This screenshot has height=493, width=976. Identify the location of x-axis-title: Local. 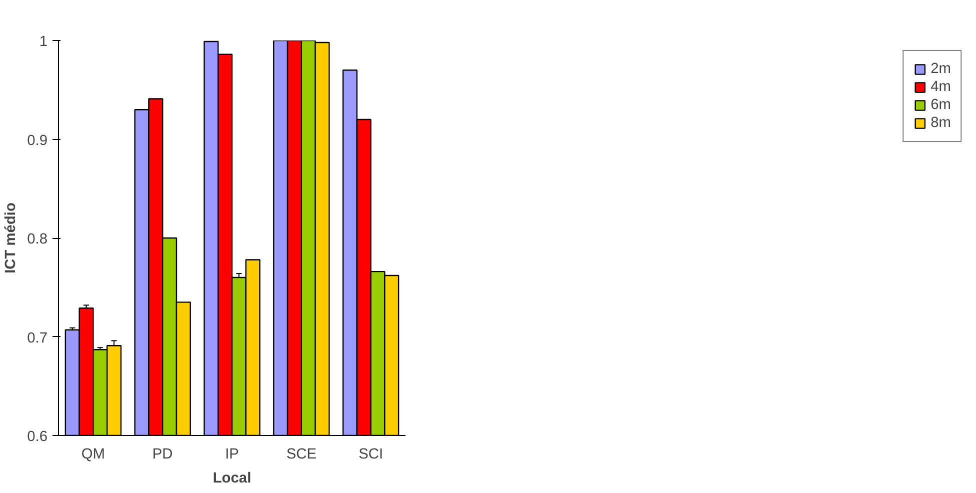
(232, 478).